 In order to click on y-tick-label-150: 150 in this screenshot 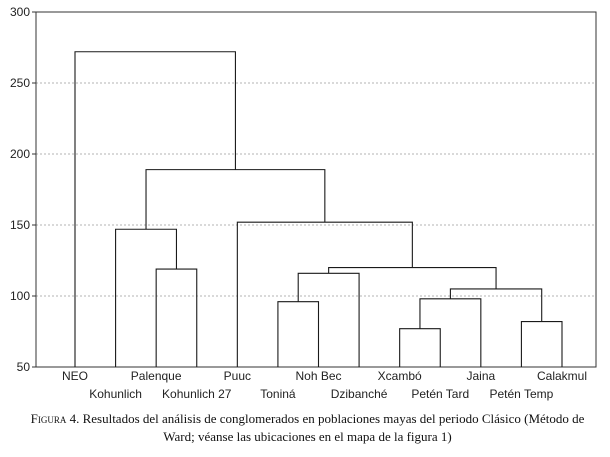, I will do `click(20, 225)`.